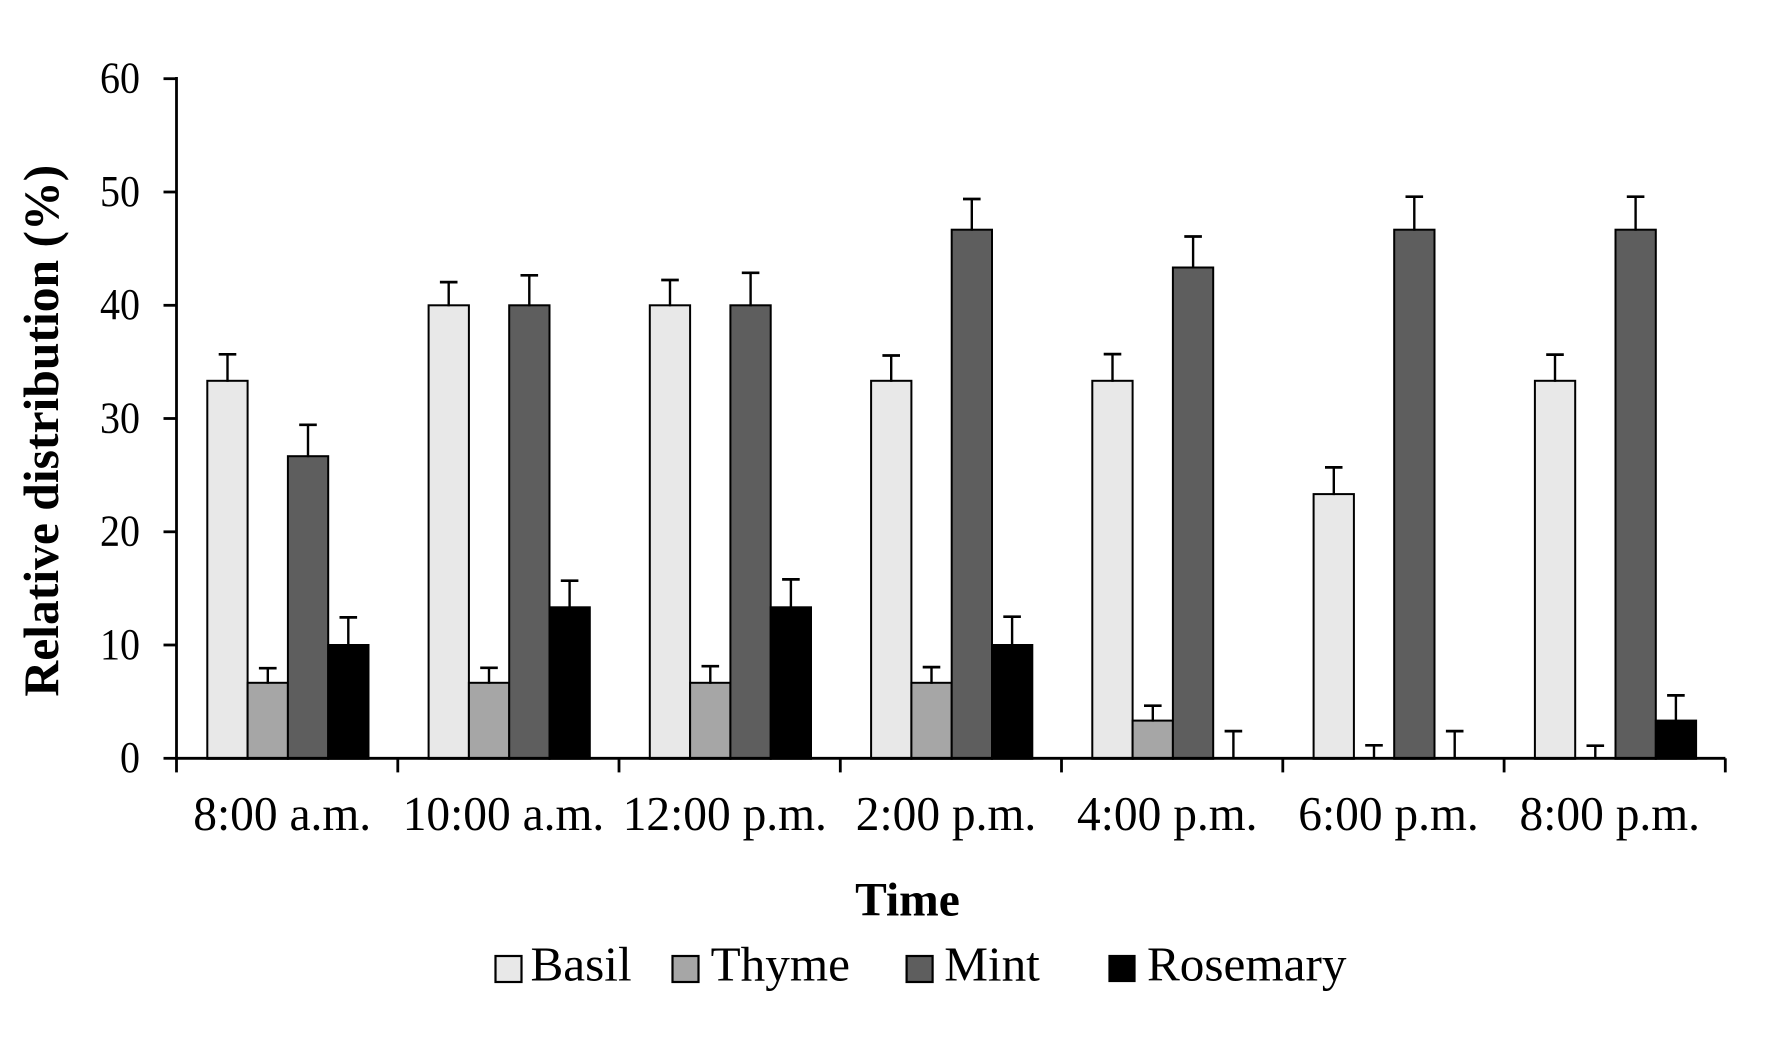  I want to click on svg-text: 6:00 p.m., so click(1388, 814).